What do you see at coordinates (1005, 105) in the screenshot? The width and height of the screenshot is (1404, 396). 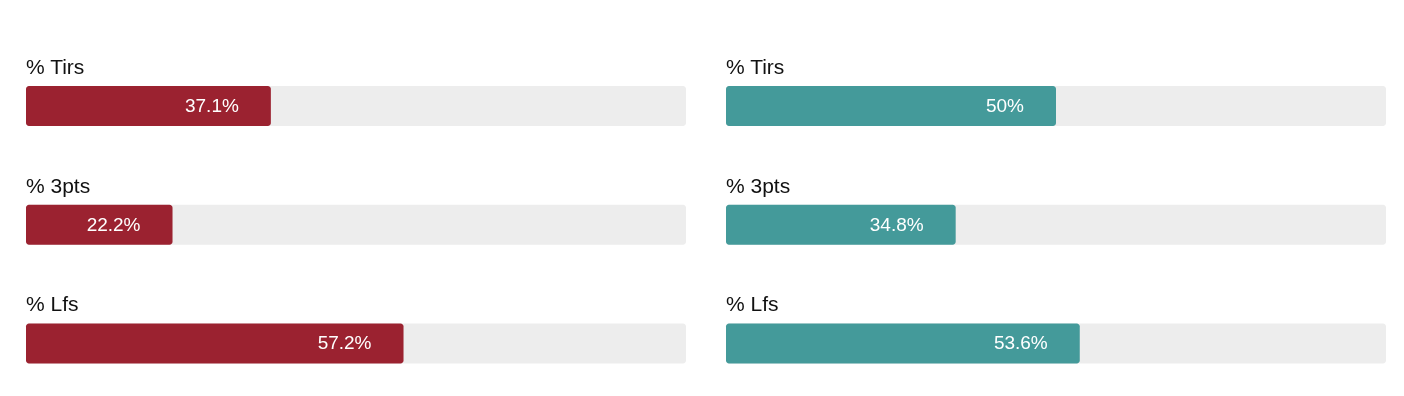 I see `data-label: 50%` at bounding box center [1005, 105].